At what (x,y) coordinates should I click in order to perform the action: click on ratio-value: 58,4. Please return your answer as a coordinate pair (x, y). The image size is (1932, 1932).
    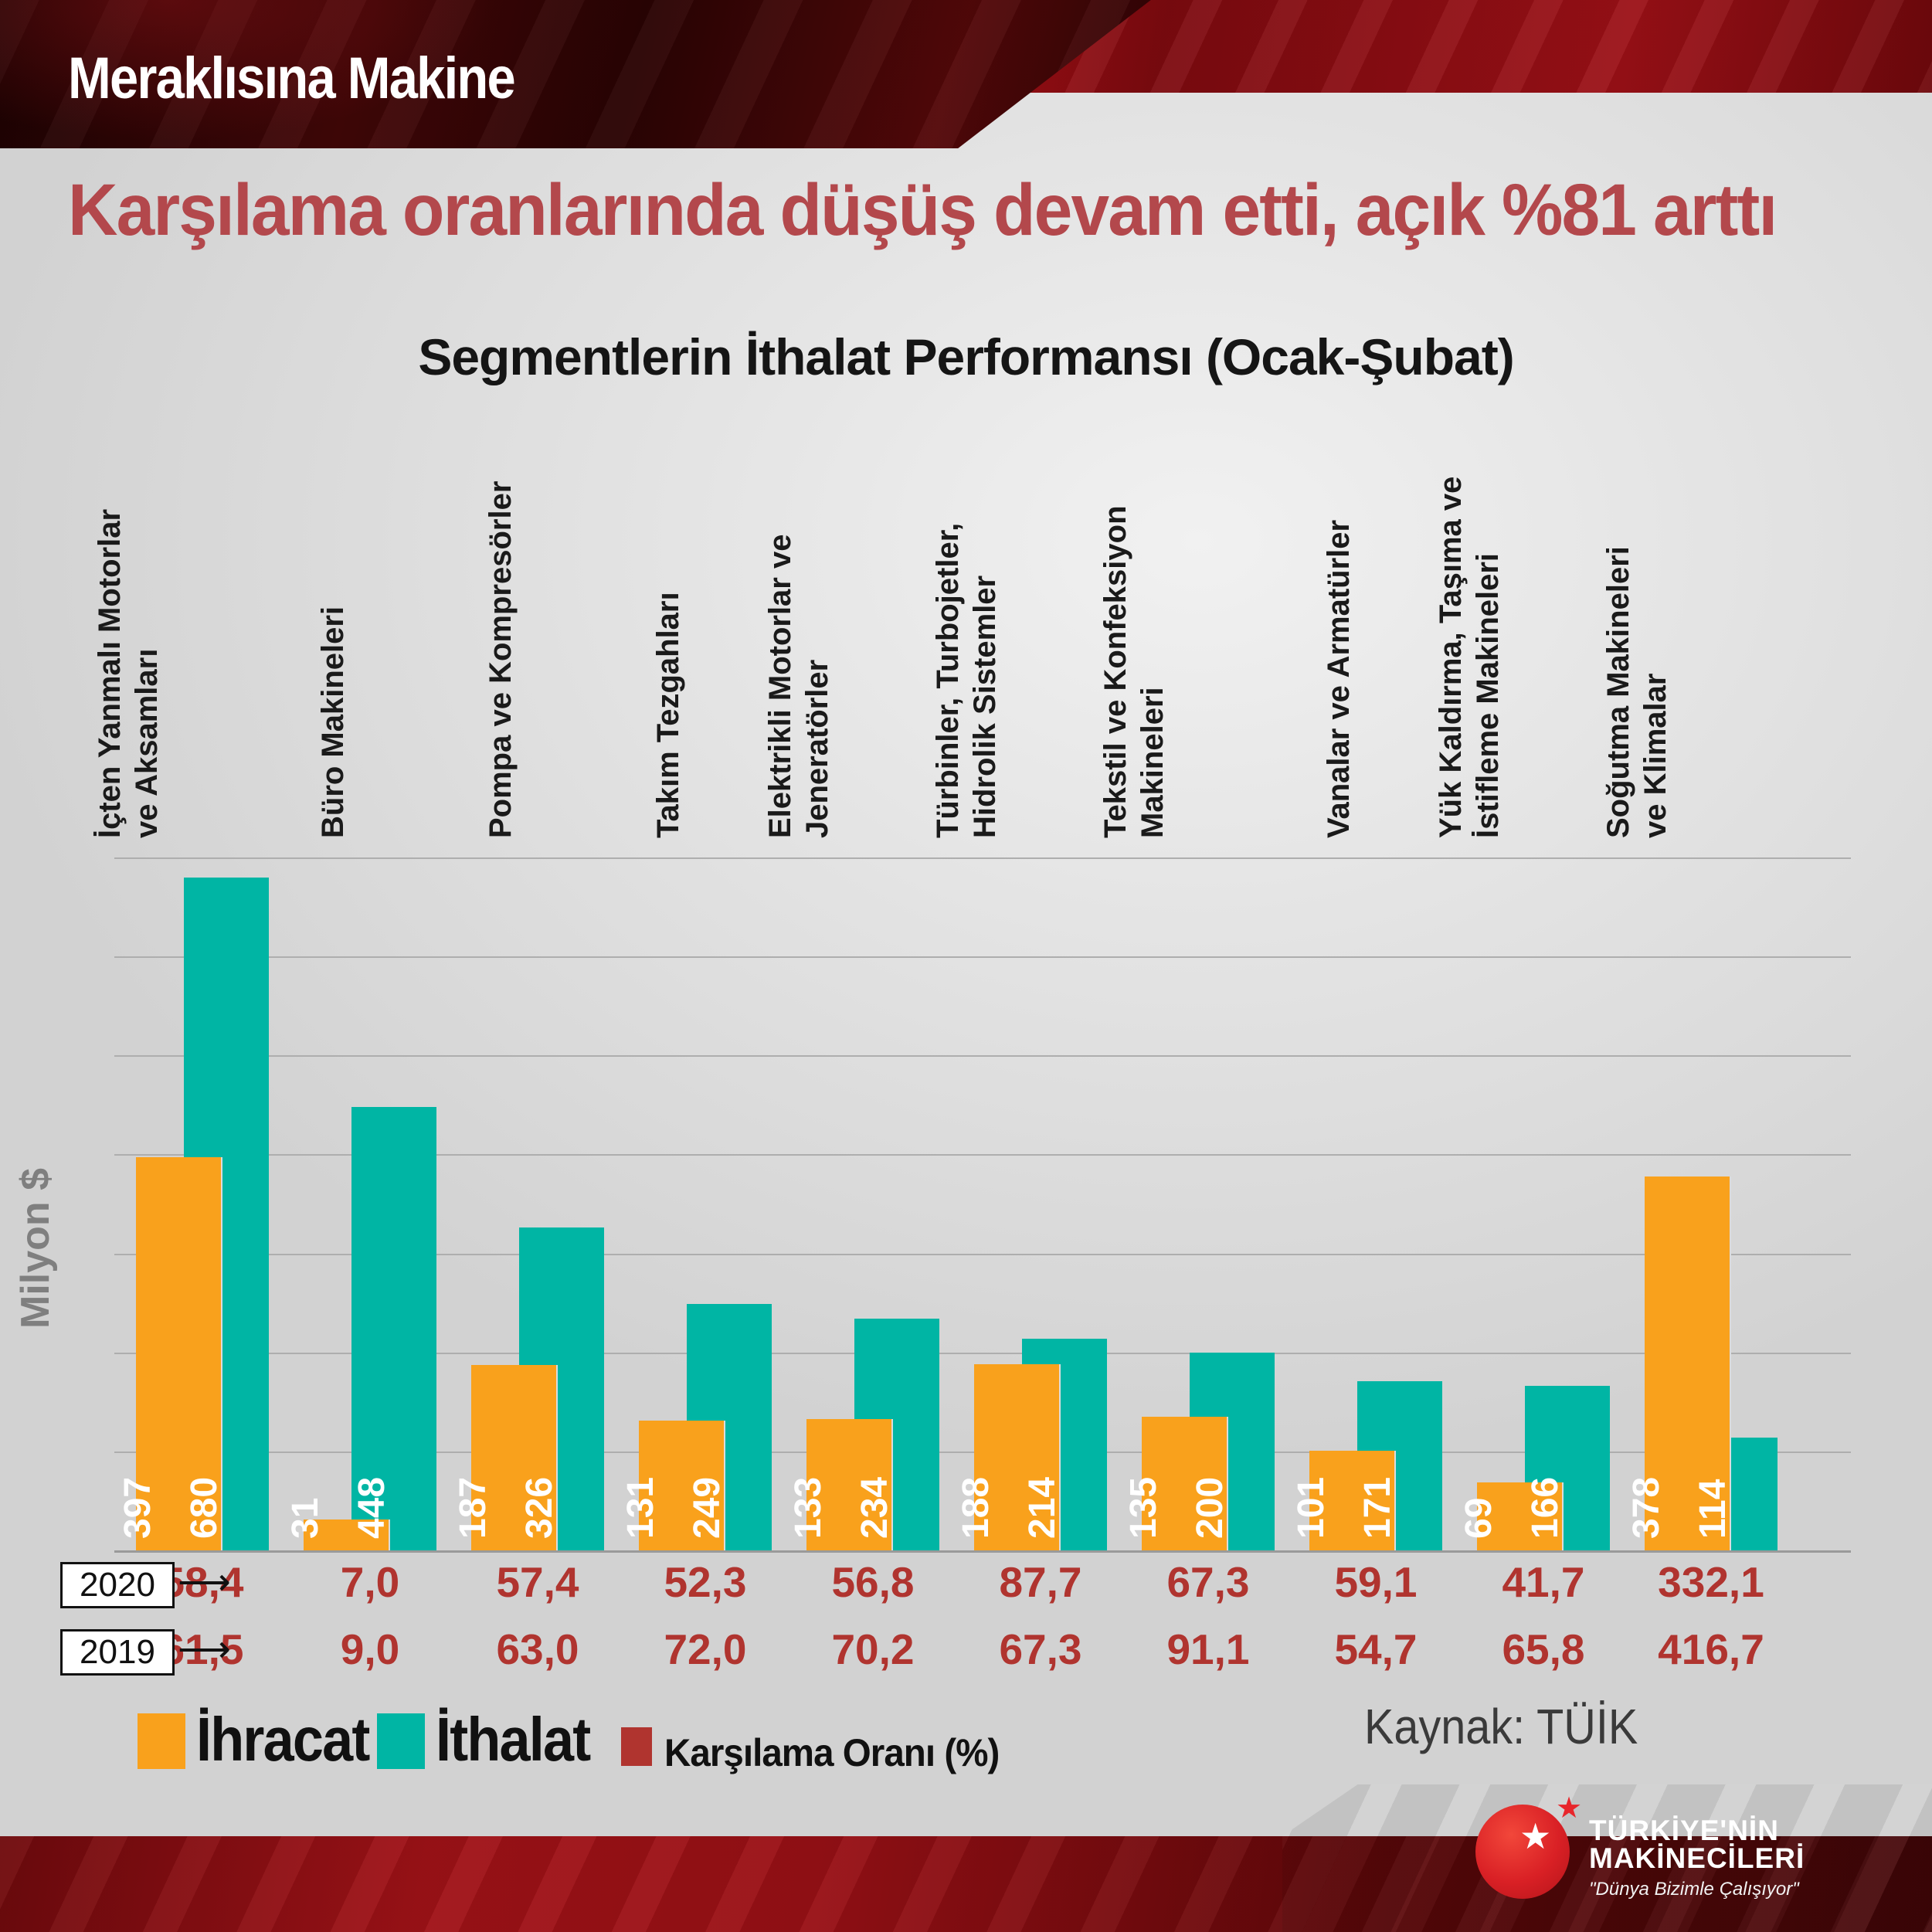
    Looking at the image, I should click on (203, 1582).